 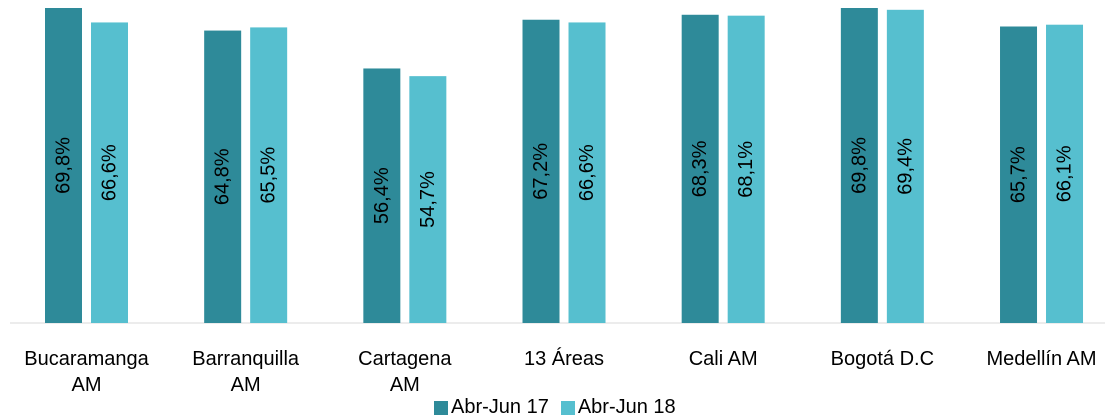 I want to click on legend-item-series-1: Abr-Jun 17, so click(x=491, y=407).